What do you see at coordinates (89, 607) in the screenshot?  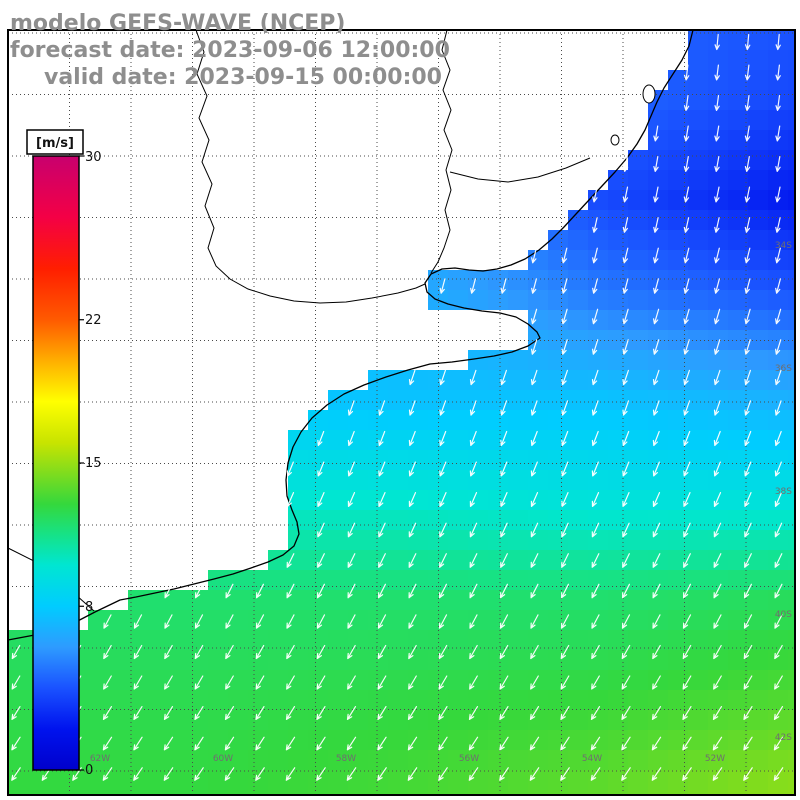 I see `colorbar-tick-8: 8` at bounding box center [89, 607].